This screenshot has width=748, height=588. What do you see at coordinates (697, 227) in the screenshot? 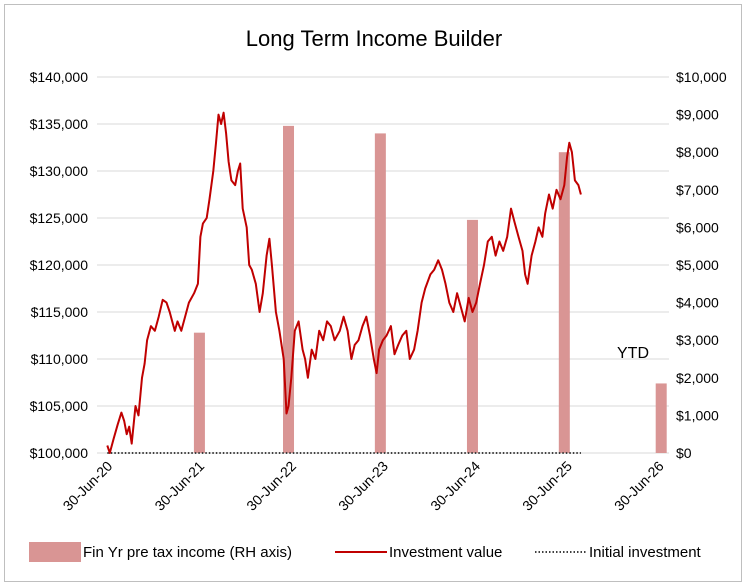
I see `right-tick-label: $6,000` at bounding box center [697, 227].